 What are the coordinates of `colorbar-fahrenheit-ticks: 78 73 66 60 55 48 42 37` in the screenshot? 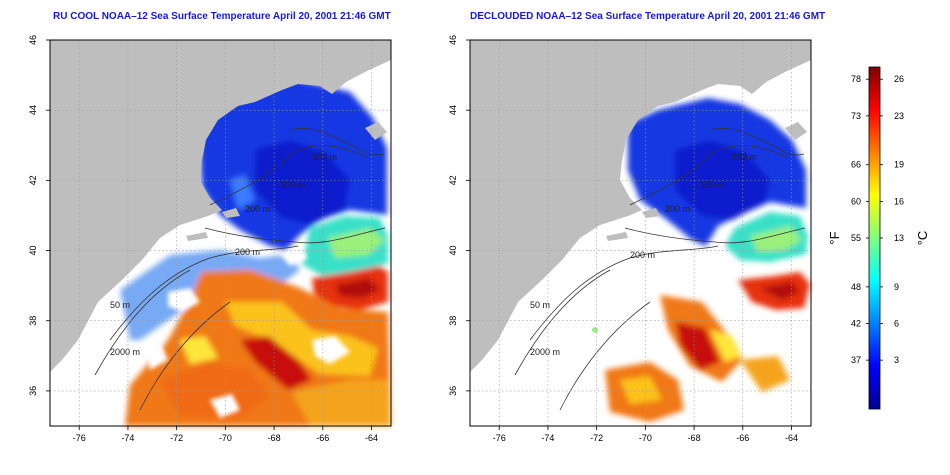 It's located at (860, 219).